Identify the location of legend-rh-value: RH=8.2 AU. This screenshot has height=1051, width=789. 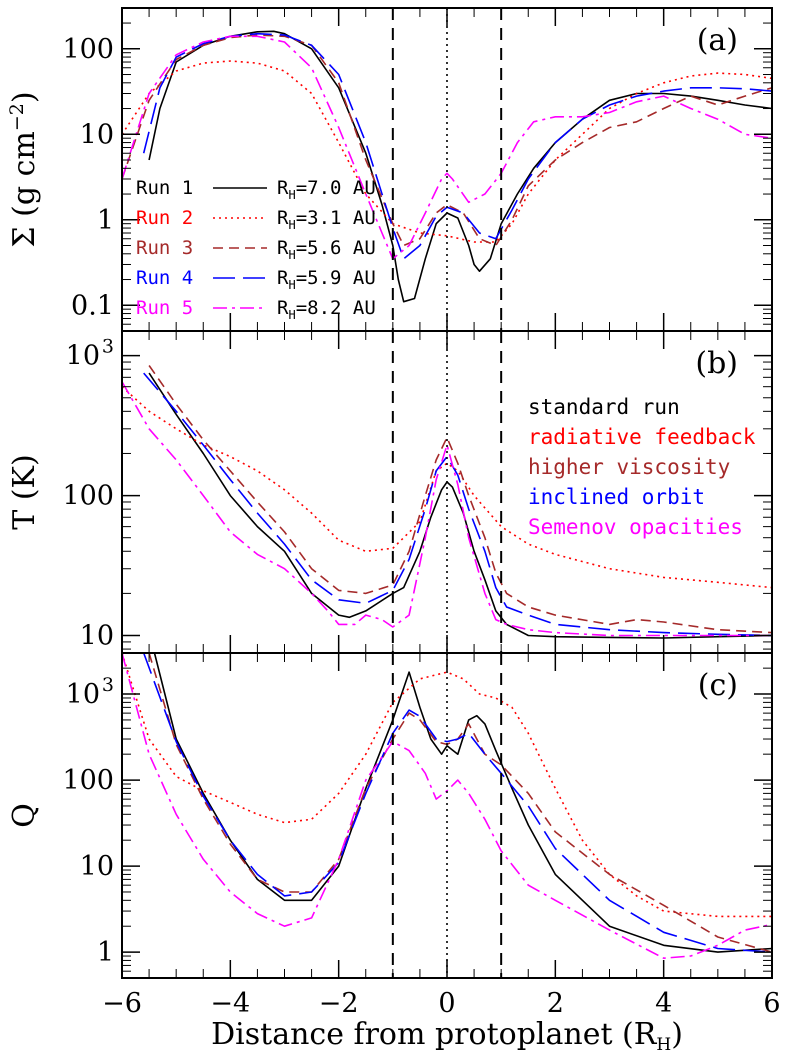
(326, 309).